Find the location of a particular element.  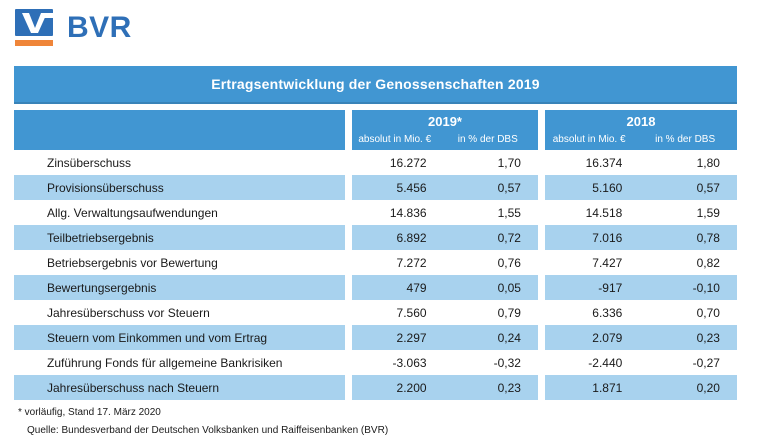

row-label: Zinsüberschuss is located at coordinates (89, 162).